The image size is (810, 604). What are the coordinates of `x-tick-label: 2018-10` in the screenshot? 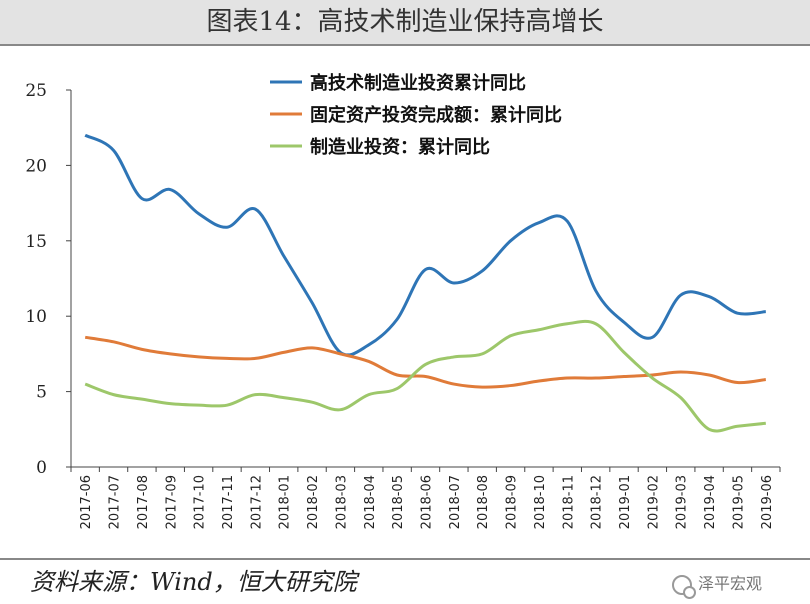 It's located at (540, 502).